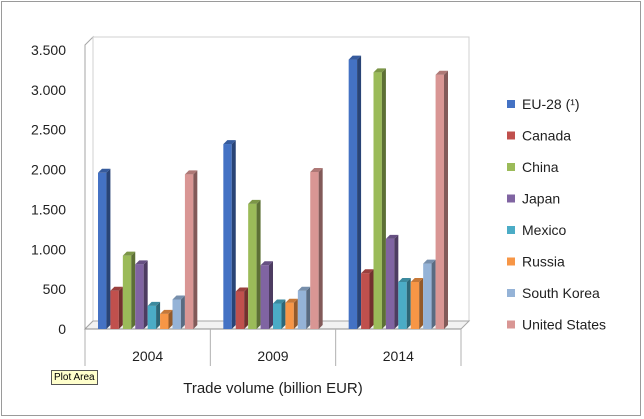 The image size is (644, 419). What do you see at coordinates (48, 249) in the screenshot?
I see `y-tick-label: 1.000` at bounding box center [48, 249].